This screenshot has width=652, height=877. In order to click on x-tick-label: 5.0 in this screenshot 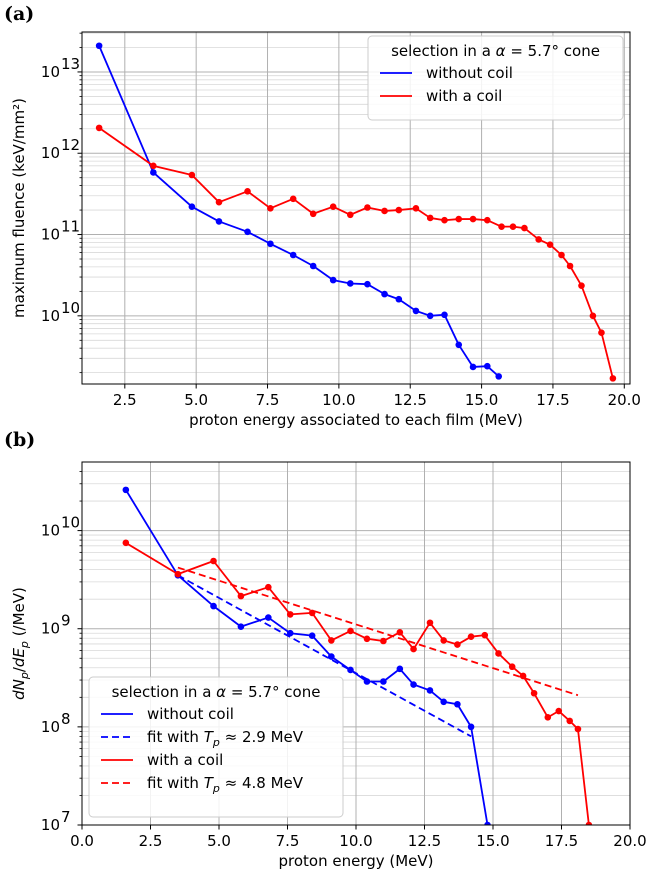, I will do `click(196, 400)`.